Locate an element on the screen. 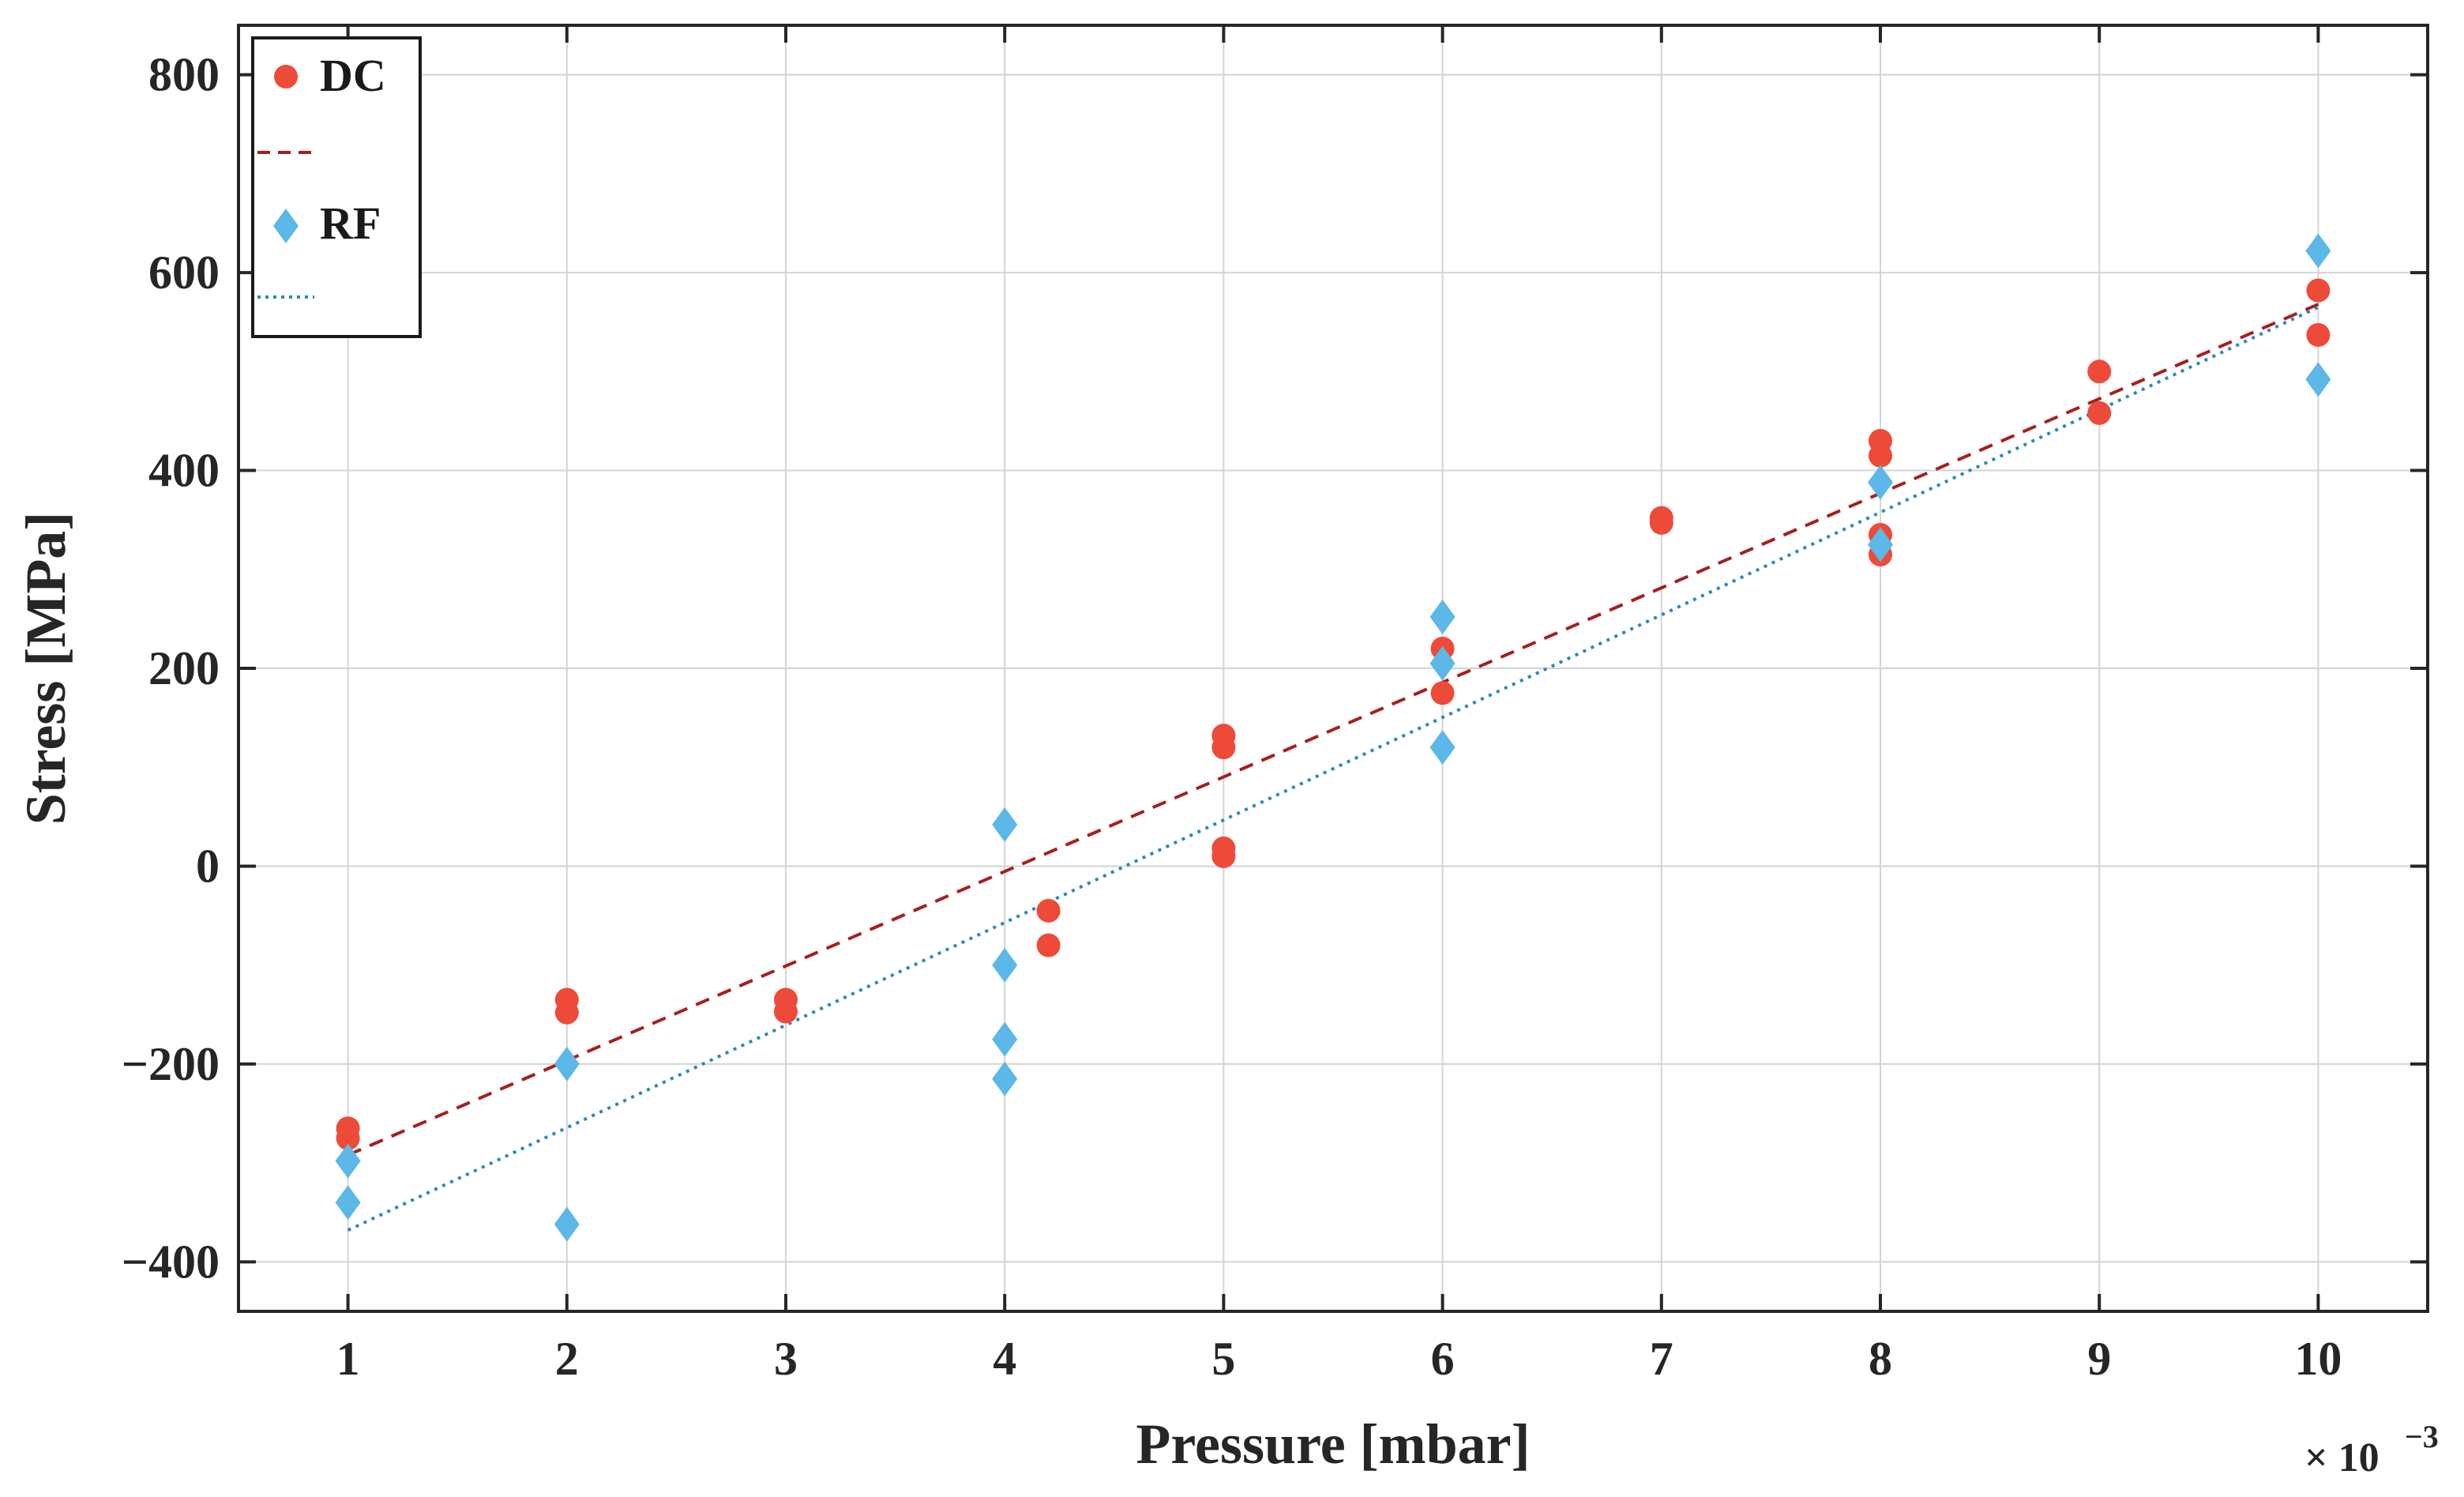 This screenshot has height=1497, width=2464. x-tick-label: 1 is located at coordinates (348, 1359).